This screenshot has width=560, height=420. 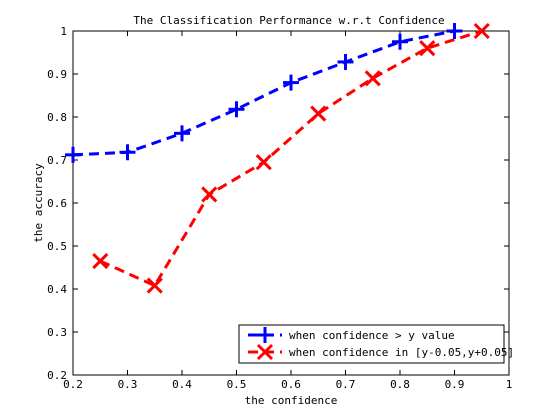 I want to click on legend-box, so click(x=371, y=344).